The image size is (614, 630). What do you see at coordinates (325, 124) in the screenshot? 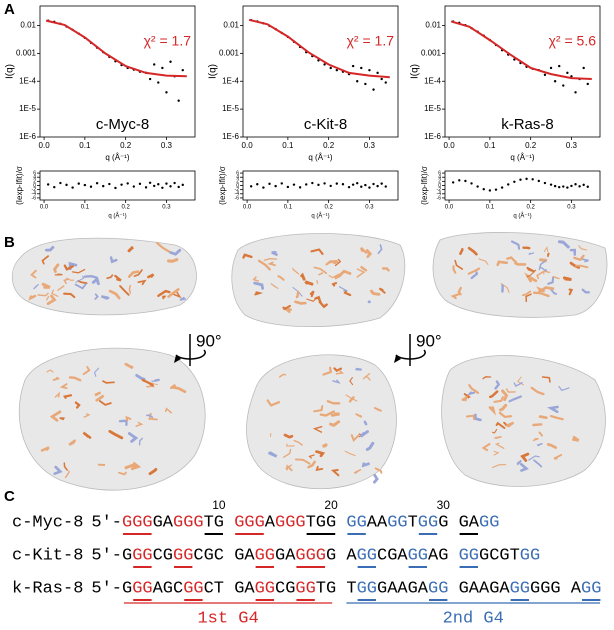
I see `sample-label: c-Kit-8` at bounding box center [325, 124].